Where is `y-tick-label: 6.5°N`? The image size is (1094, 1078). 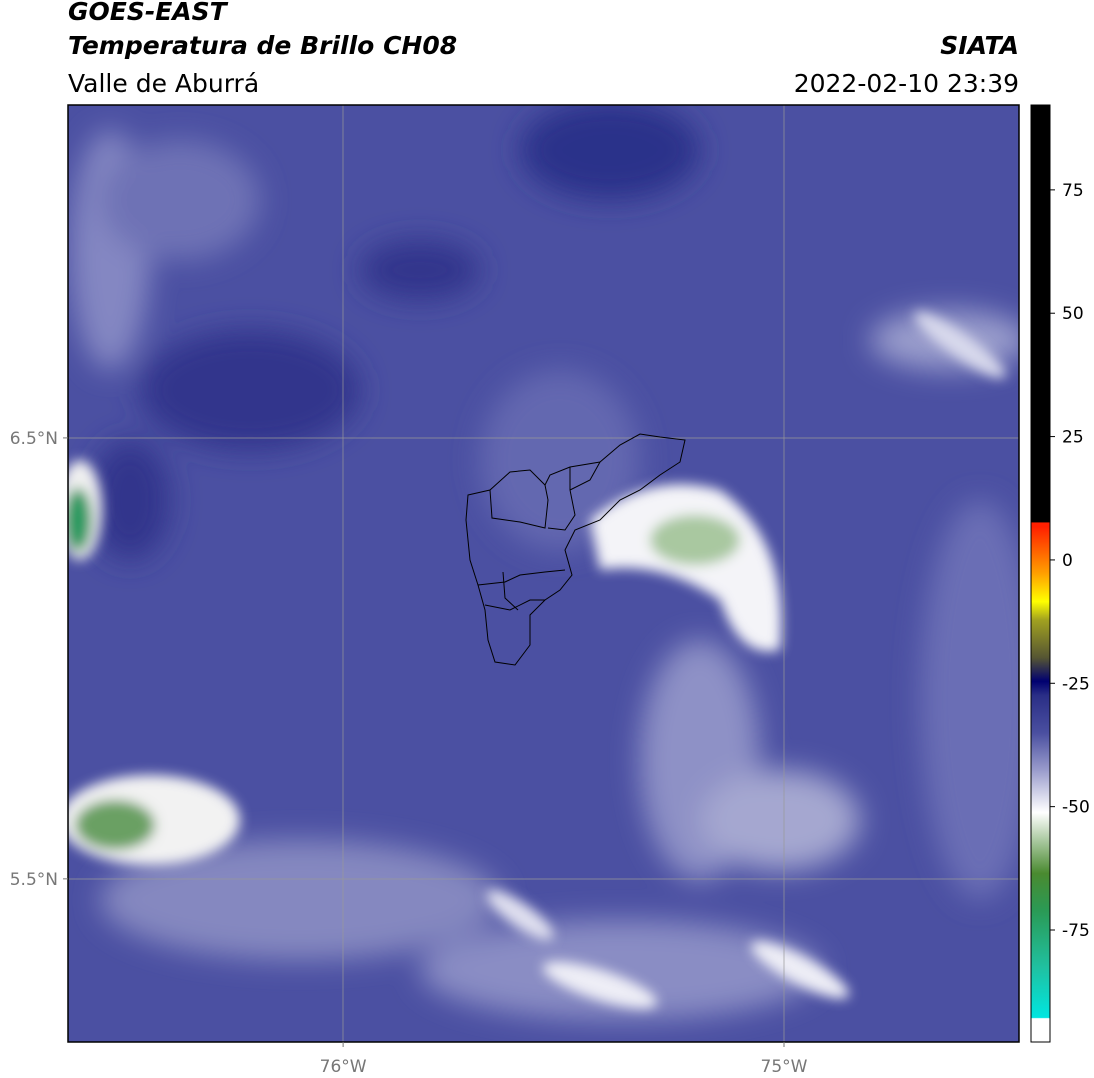 y-tick-label: 6.5°N is located at coordinates (34, 439).